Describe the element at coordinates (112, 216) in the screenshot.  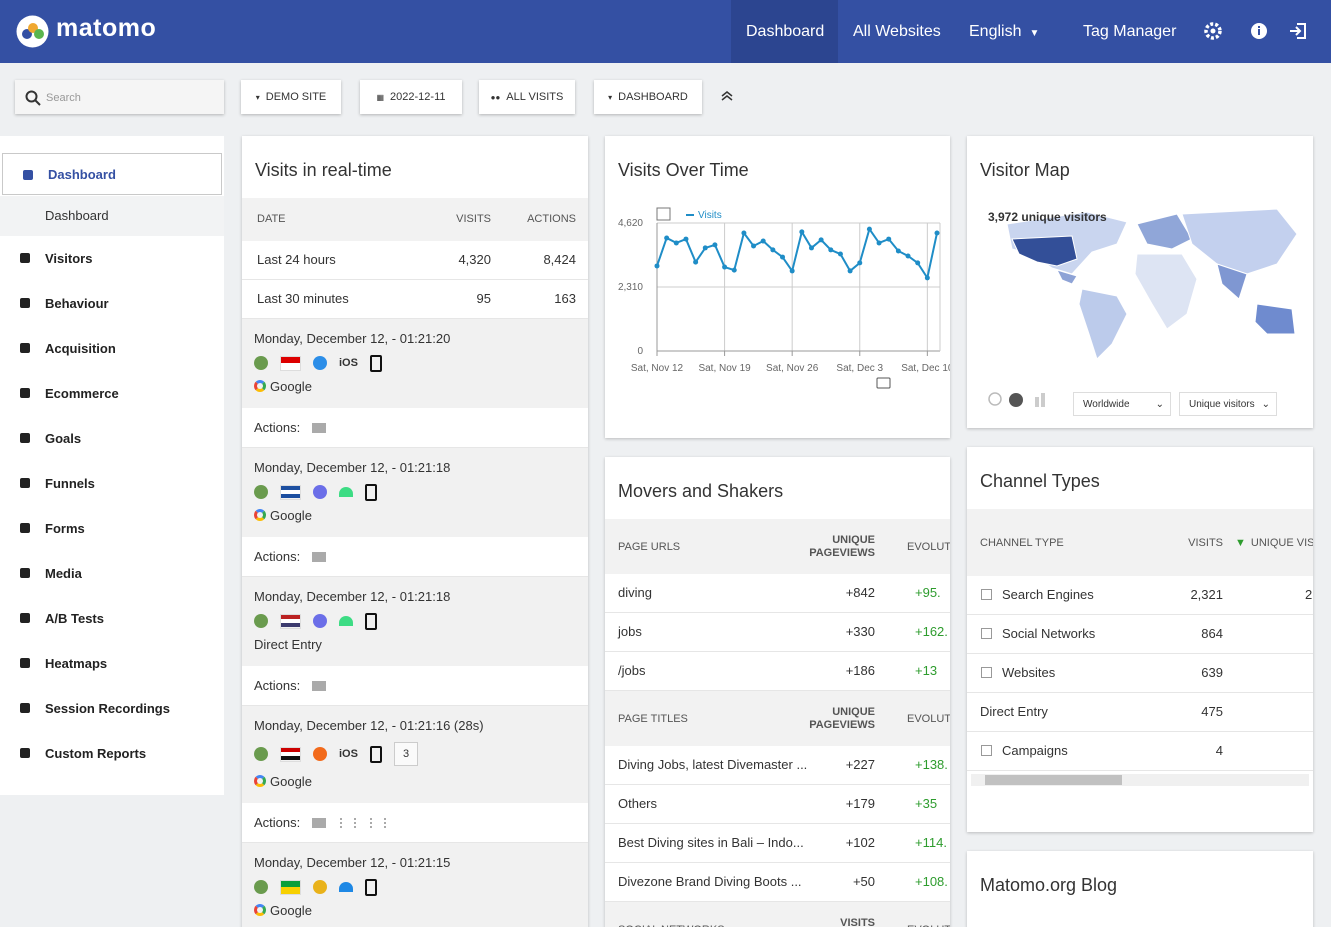
I see `submenu-item: Dashboard` at that location.